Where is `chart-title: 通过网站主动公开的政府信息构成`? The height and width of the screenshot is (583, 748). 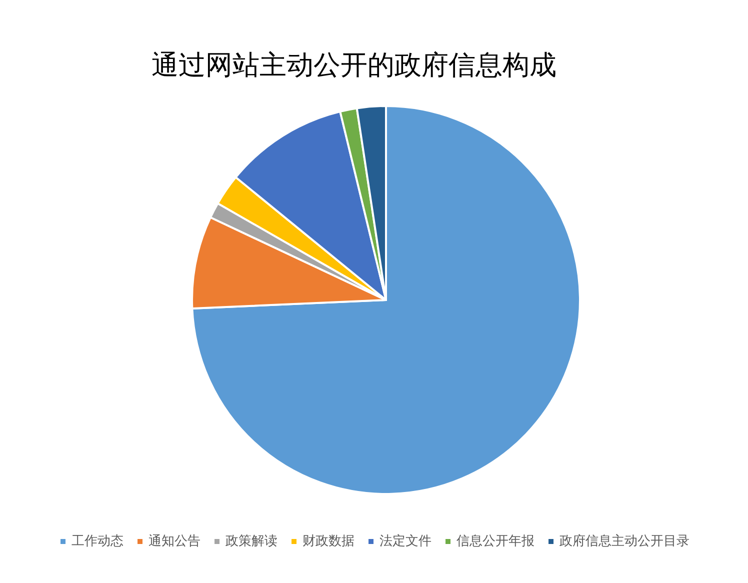
chart-title: 通过网站主动公开的政府信息构成 is located at coordinates (354, 65).